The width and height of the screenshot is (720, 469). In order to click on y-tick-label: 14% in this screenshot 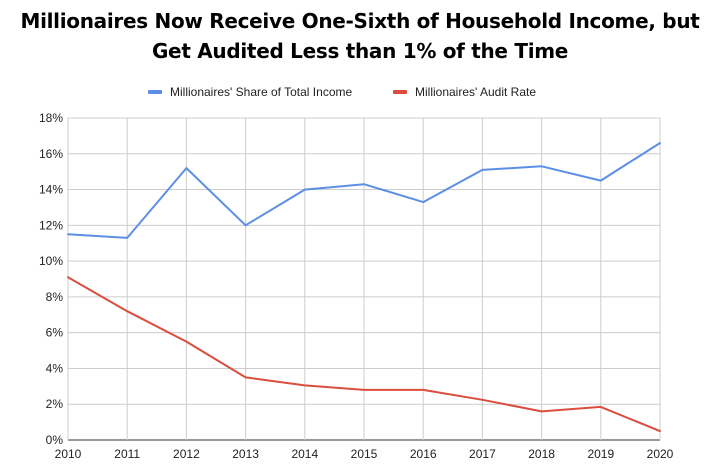, I will do `click(51, 190)`.